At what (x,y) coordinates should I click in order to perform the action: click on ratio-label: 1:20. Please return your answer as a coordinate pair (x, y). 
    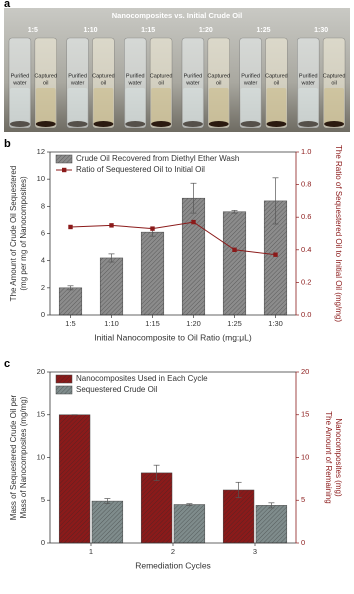
    Looking at the image, I should click on (206, 30).